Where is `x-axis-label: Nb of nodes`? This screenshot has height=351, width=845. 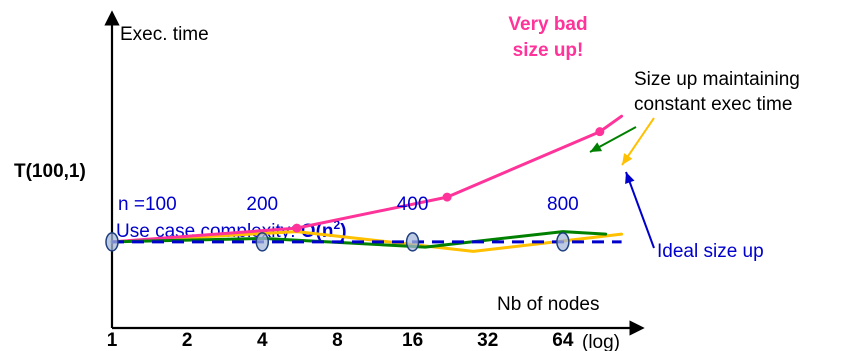 x-axis-label: Nb of nodes is located at coordinates (548, 304).